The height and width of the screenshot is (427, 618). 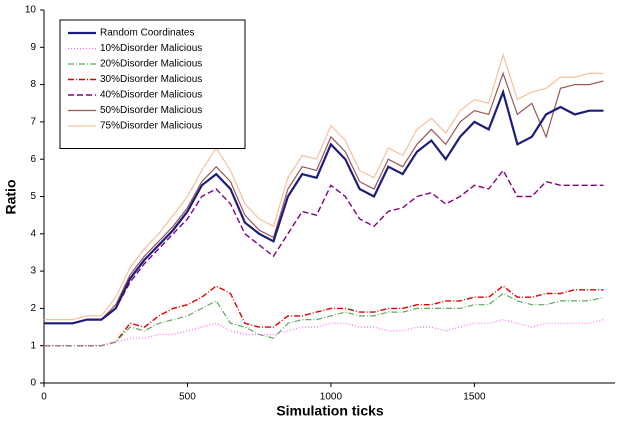 I want to click on x-tick-label: 1500, so click(x=474, y=397).